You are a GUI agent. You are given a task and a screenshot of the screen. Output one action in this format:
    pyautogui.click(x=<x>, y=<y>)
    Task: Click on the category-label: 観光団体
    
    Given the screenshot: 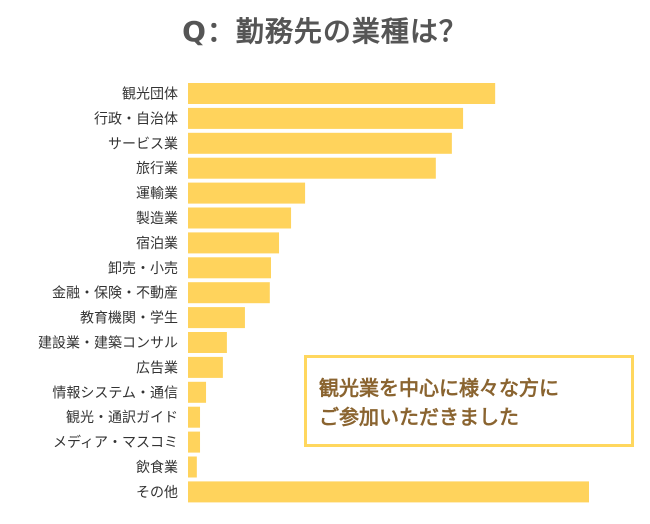 What is the action you would take?
    pyautogui.click(x=150, y=94)
    